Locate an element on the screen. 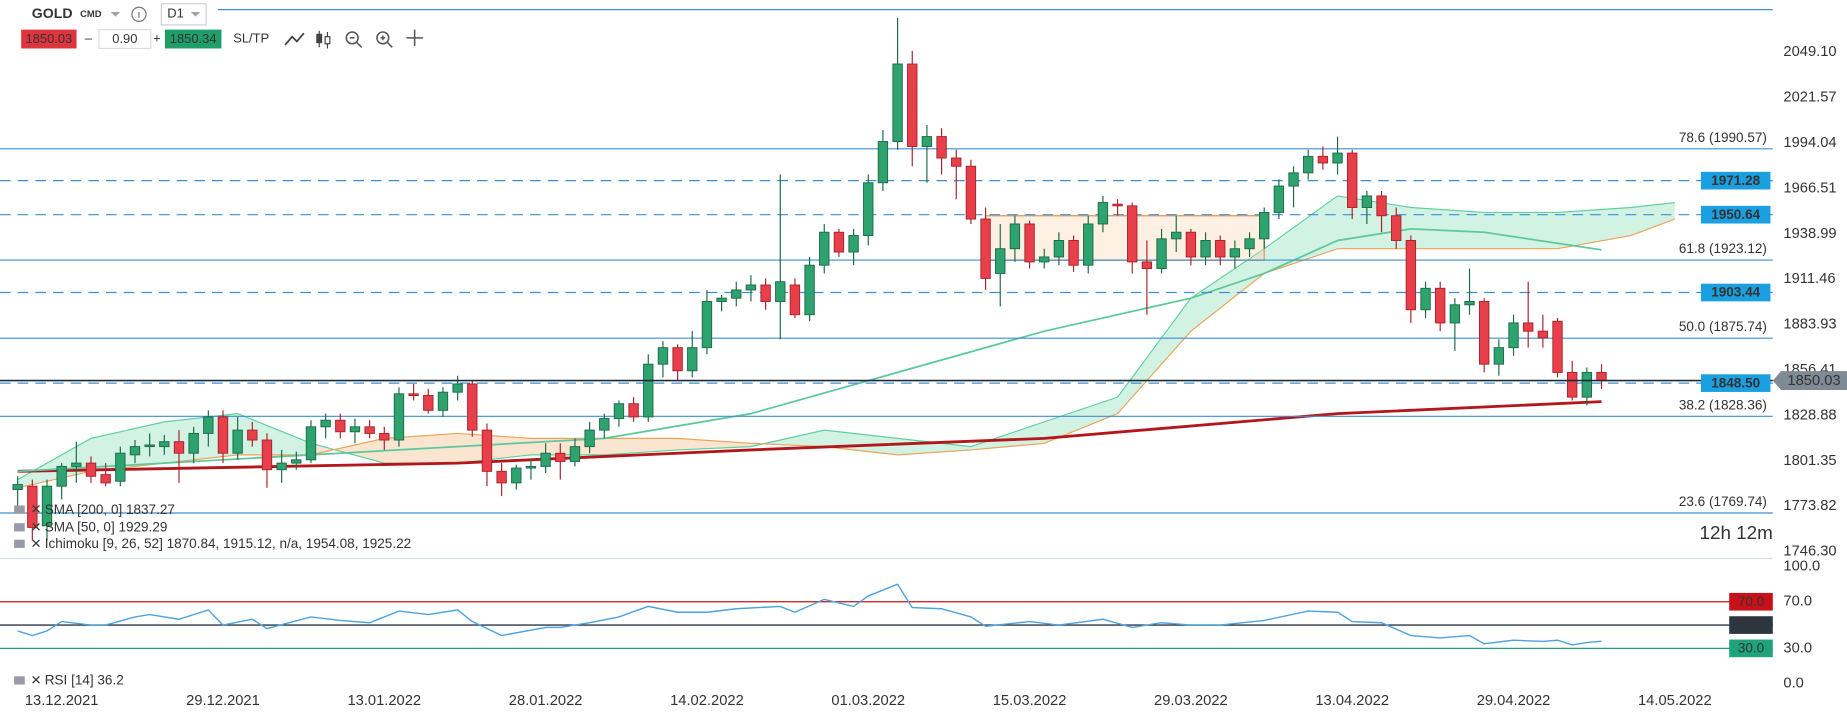 The width and height of the screenshot is (1847, 713). x-tick-label: 13.12.2021 is located at coordinates (62, 701).